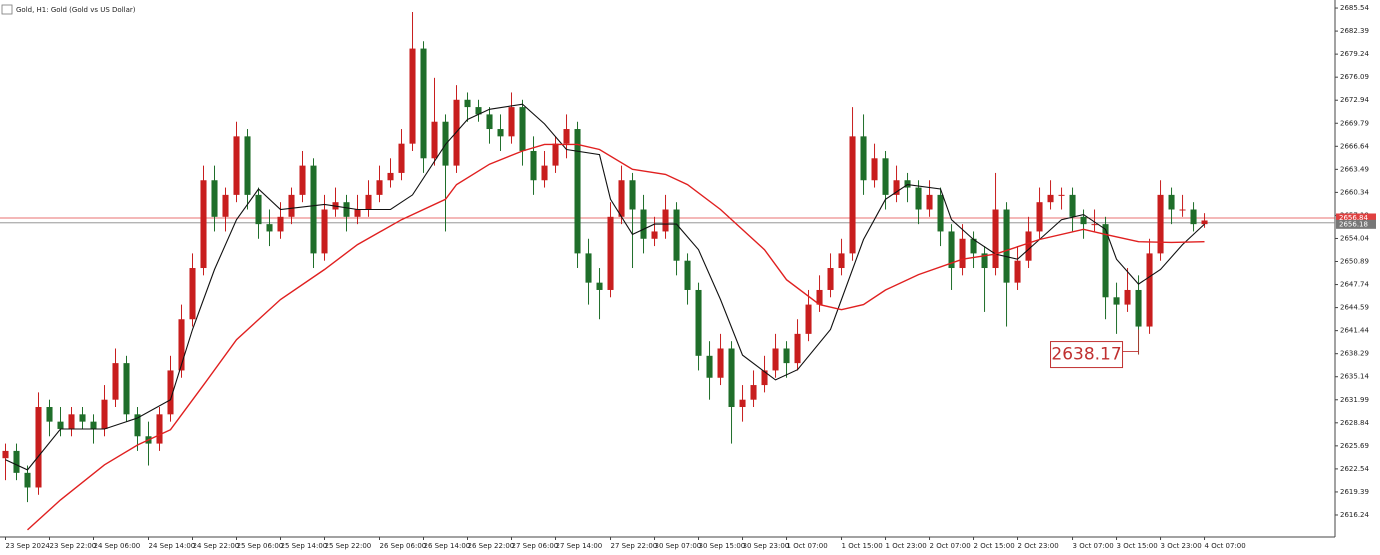 This screenshot has width=1380, height=555. I want to click on y-tick-label: 2666.64, so click(1354, 146).